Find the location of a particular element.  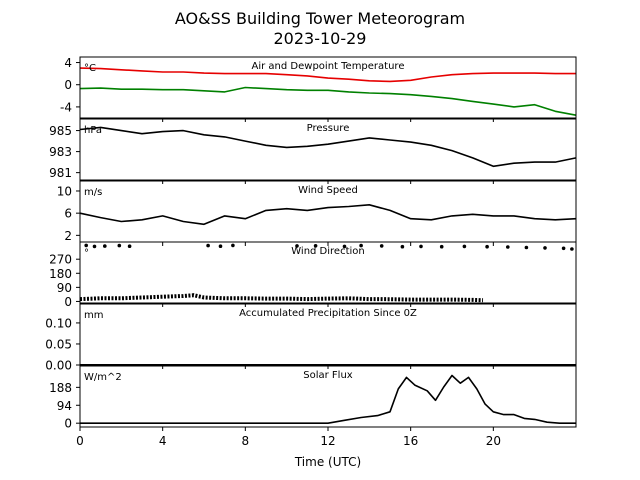

panel-unit-label: m/s is located at coordinates (93, 192).